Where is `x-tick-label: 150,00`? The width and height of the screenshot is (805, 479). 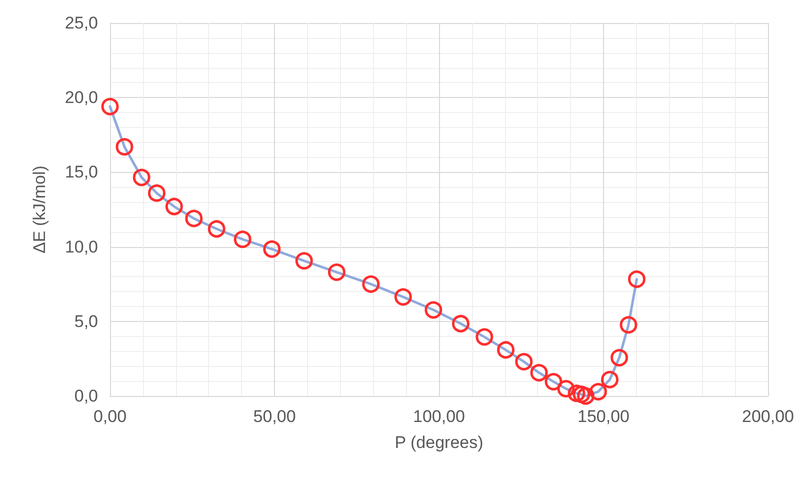
x-tick-label: 150,00 is located at coordinates (604, 416).